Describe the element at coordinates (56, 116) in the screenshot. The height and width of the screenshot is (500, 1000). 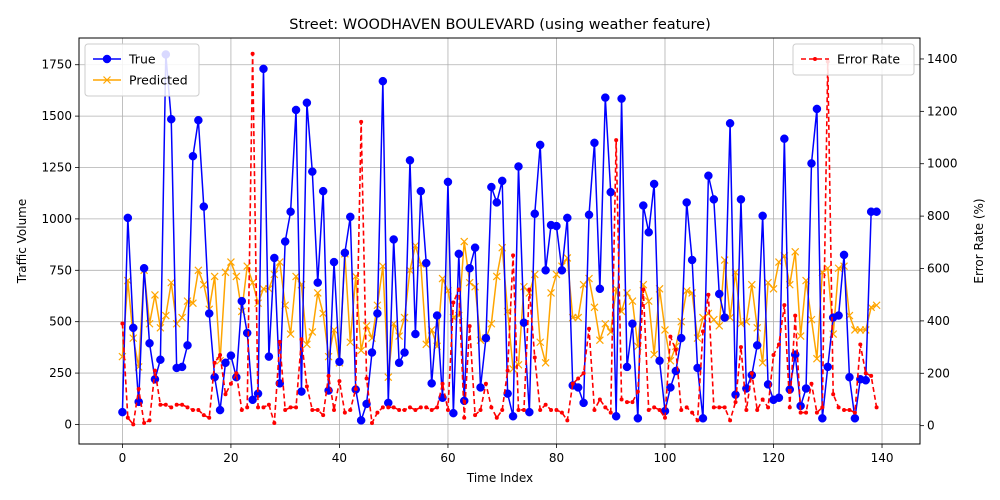
I see `y-tick-label: 1500` at that location.